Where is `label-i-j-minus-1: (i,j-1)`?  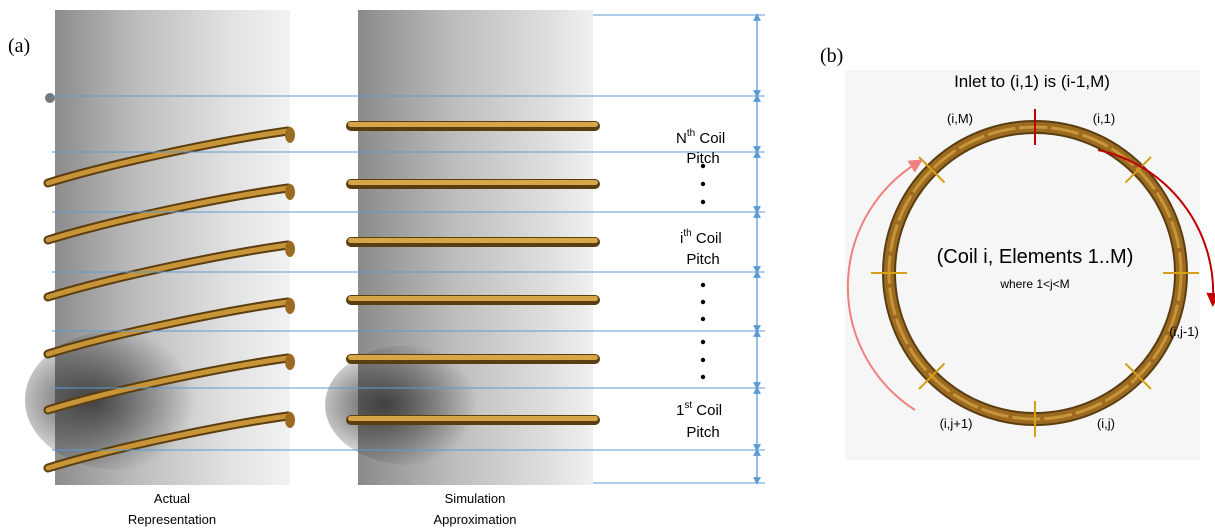
label-i-j-minus-1: (i,j-1) is located at coordinates (1184, 331).